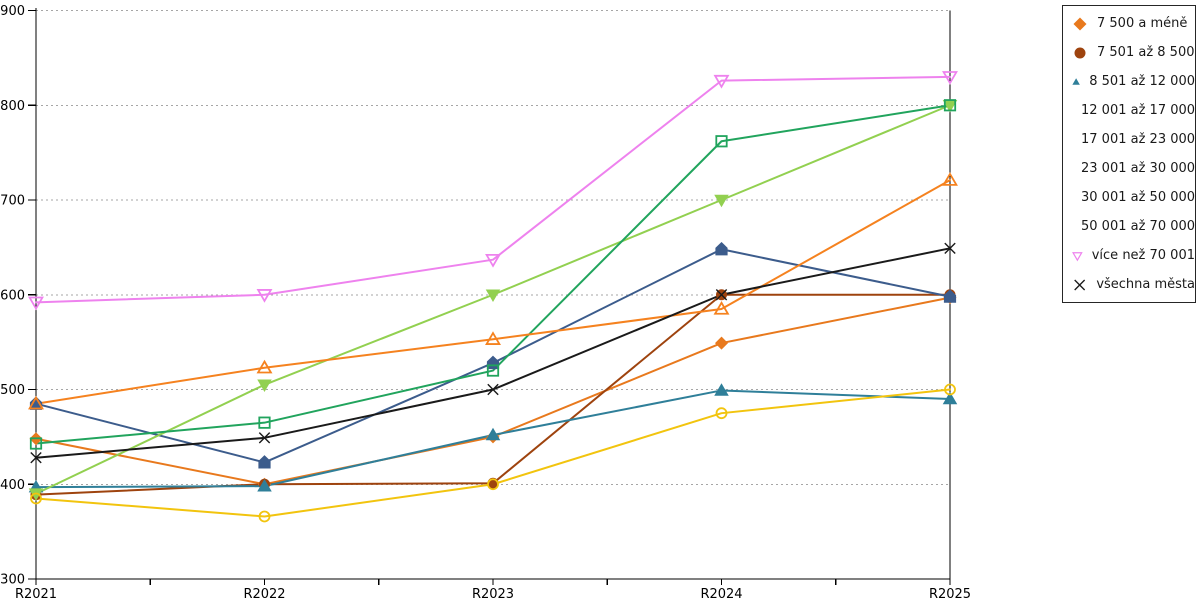 The width and height of the screenshot is (1200, 600). I want to click on y-axis-tick-label: 800, so click(12, 106).